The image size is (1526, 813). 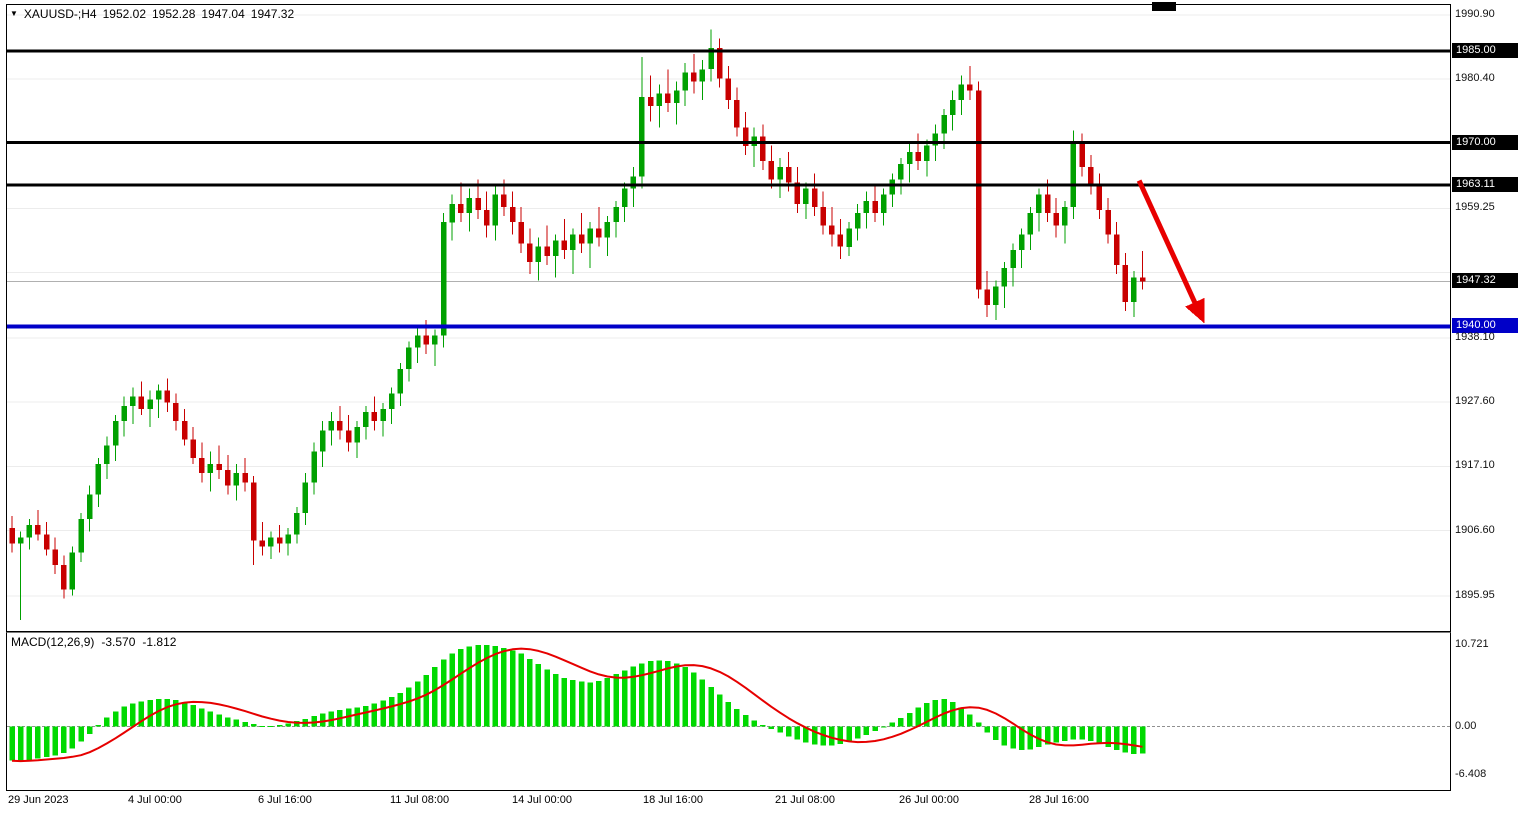 I want to click on sell-arrow-annotation, so click(x=1170, y=251).